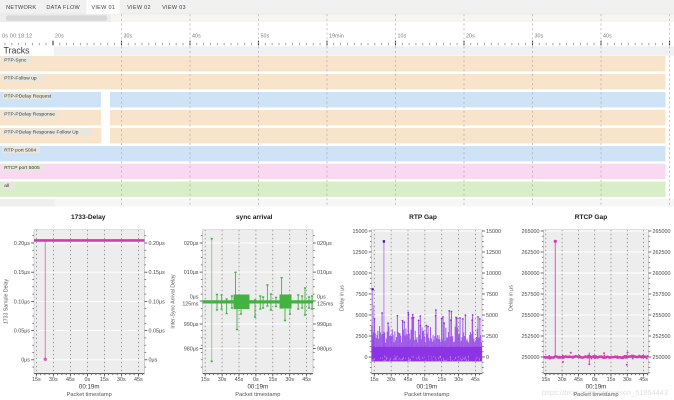 The height and width of the screenshot is (400, 674). I want to click on svg-text: VIEW 03, so click(174, 8).